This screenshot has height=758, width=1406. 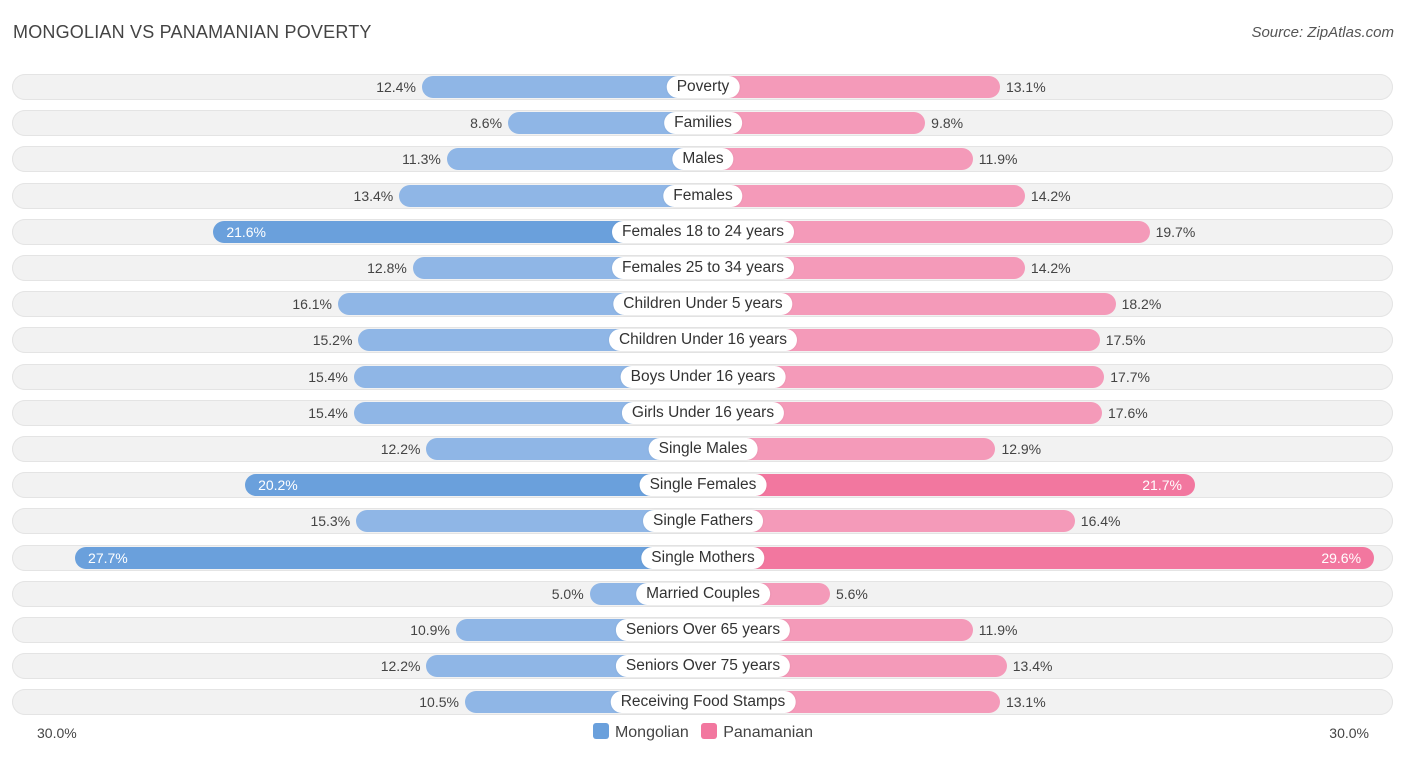 What do you see at coordinates (330, 521) in the screenshot?
I see `value-label-mongolian: 15.3%` at bounding box center [330, 521].